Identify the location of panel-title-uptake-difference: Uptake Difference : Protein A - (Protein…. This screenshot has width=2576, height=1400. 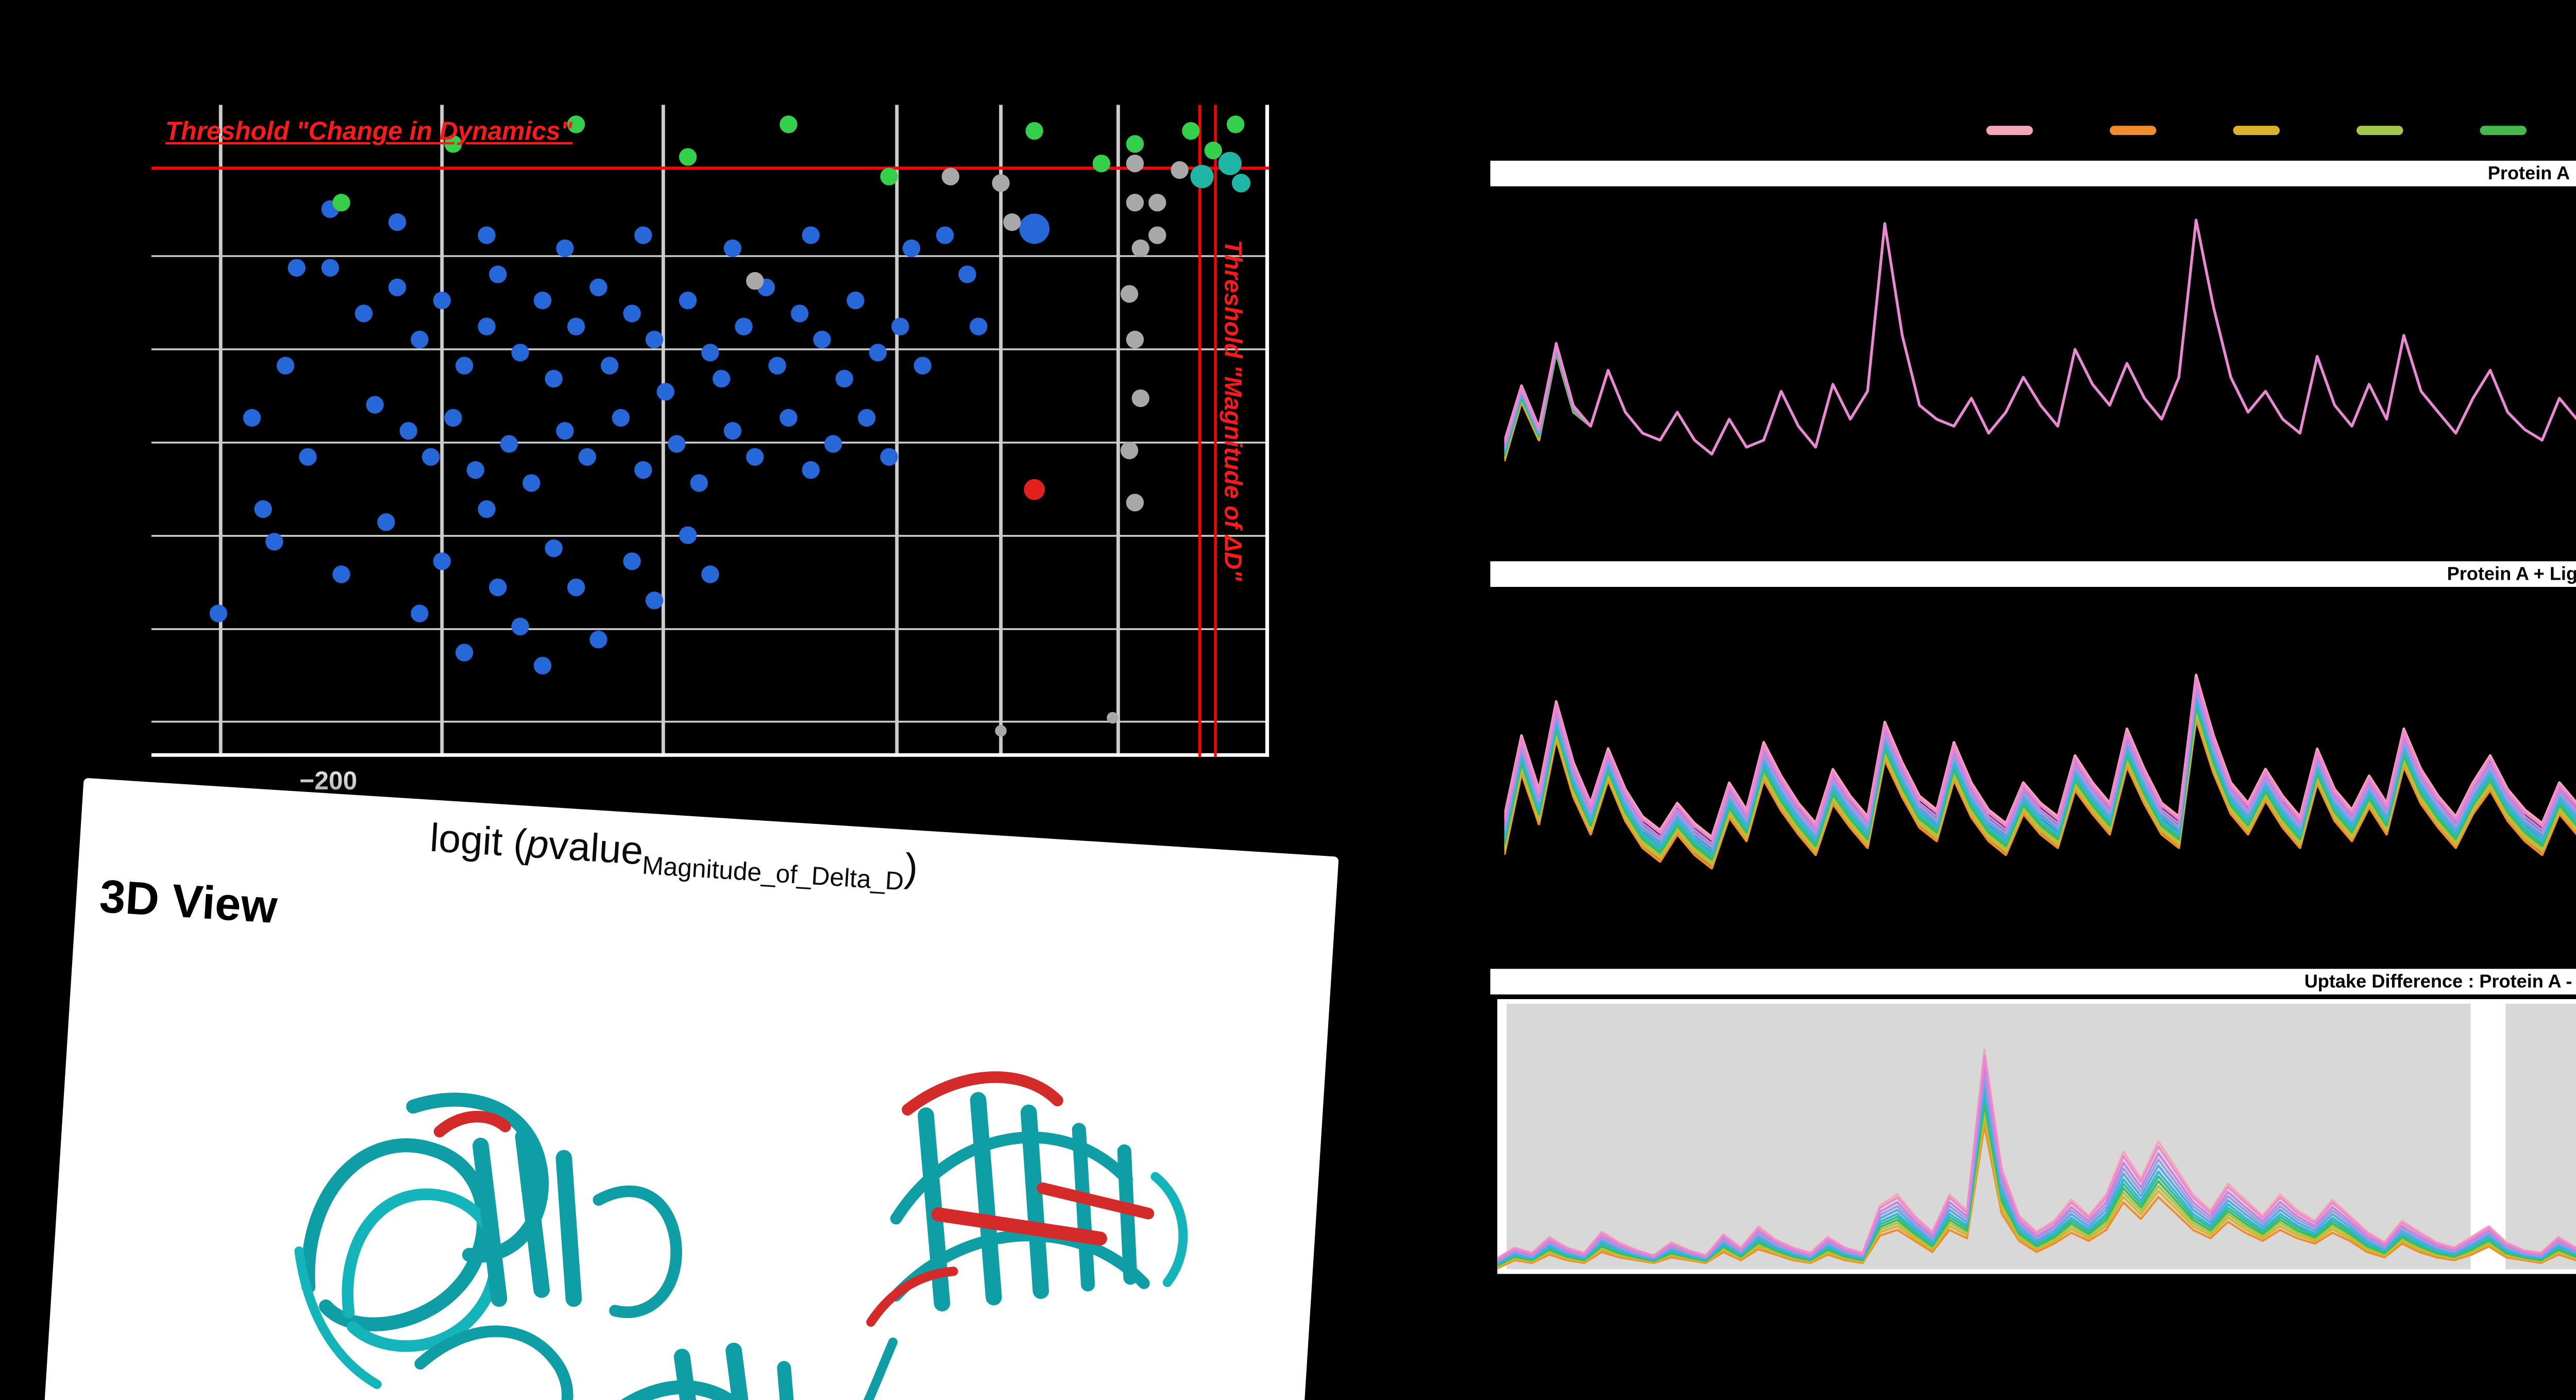
(2033, 981).